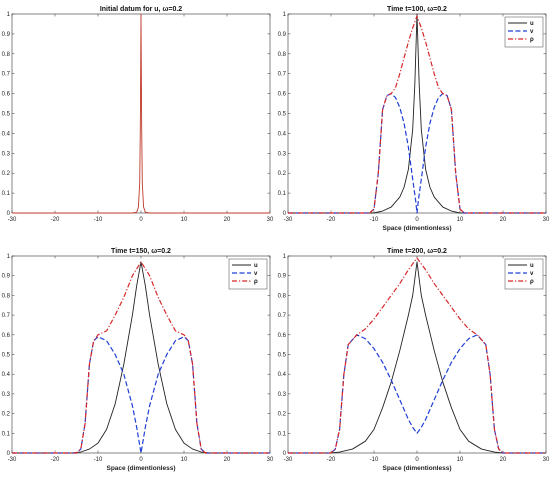  I want to click on series-line-sr1, so click(417, 153).